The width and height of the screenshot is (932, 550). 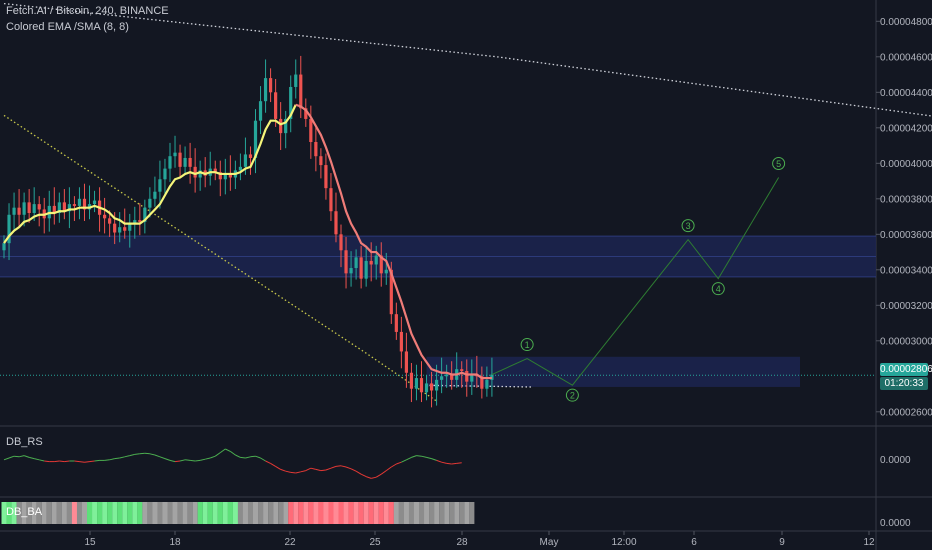 I want to click on projection-layer: 1 2 3 4 5, so click(x=638, y=279).